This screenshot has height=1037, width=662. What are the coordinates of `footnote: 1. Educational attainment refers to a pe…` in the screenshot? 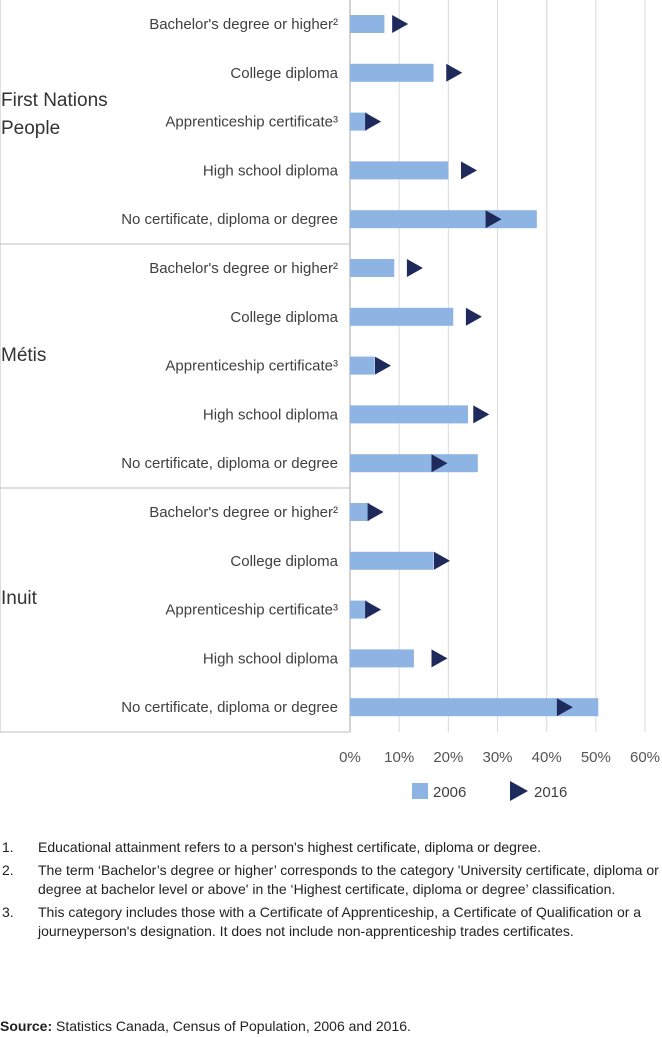 It's located at (331, 847).